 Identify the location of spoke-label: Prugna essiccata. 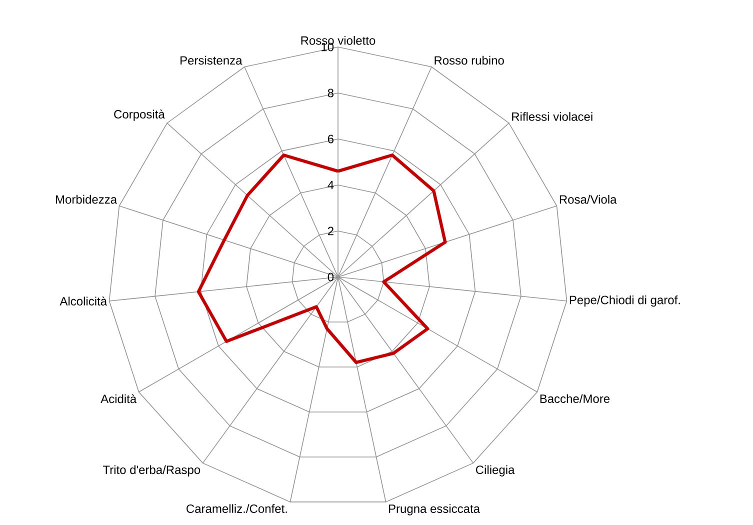
(434, 510).